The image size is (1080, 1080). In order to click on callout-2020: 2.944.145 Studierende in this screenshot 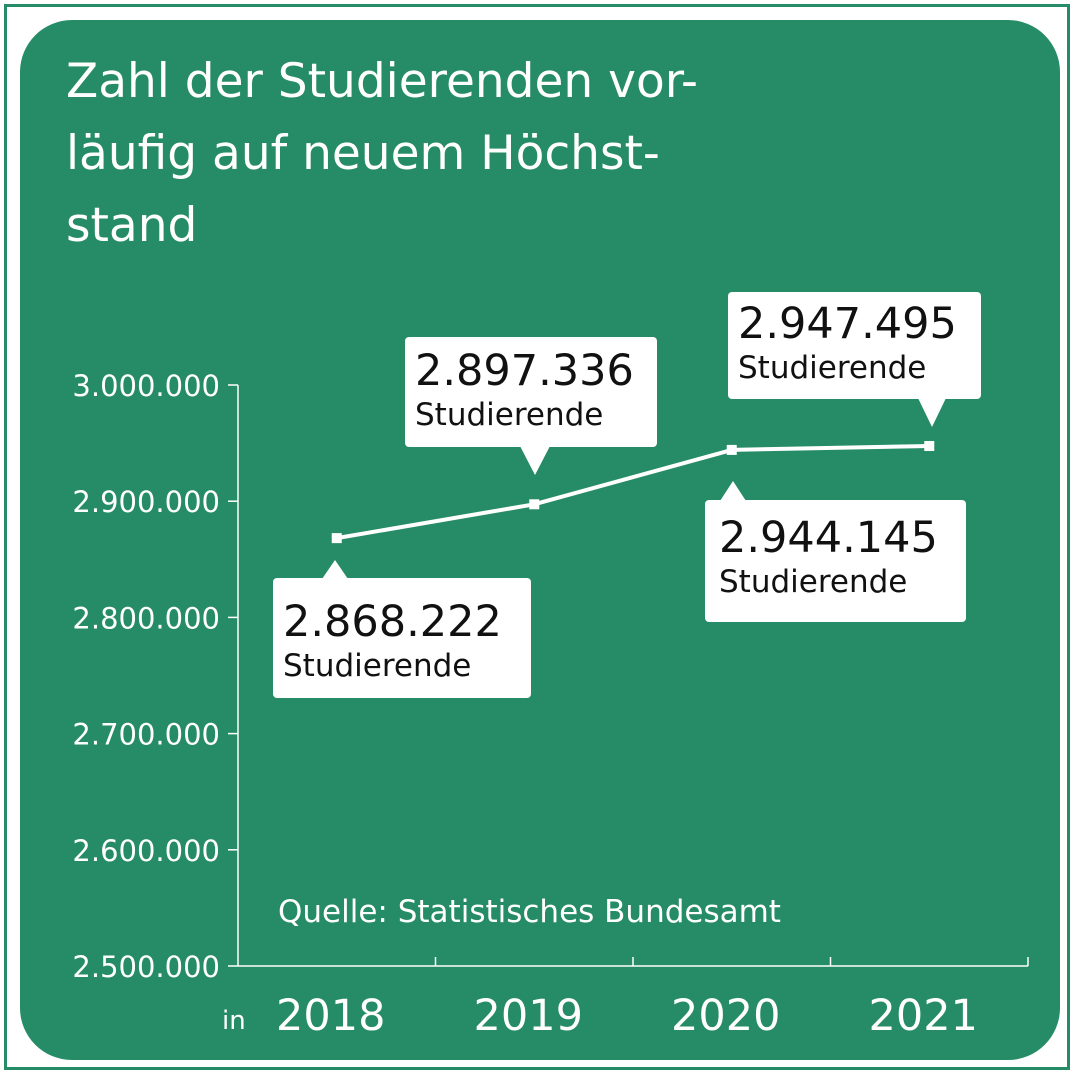, I will do `click(835, 561)`.